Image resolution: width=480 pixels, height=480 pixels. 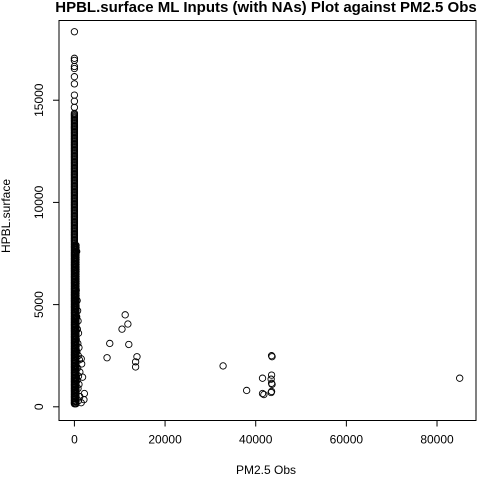 What do you see at coordinates (437, 440) in the screenshot?
I see `x-tick-label-4: 80000` at bounding box center [437, 440].